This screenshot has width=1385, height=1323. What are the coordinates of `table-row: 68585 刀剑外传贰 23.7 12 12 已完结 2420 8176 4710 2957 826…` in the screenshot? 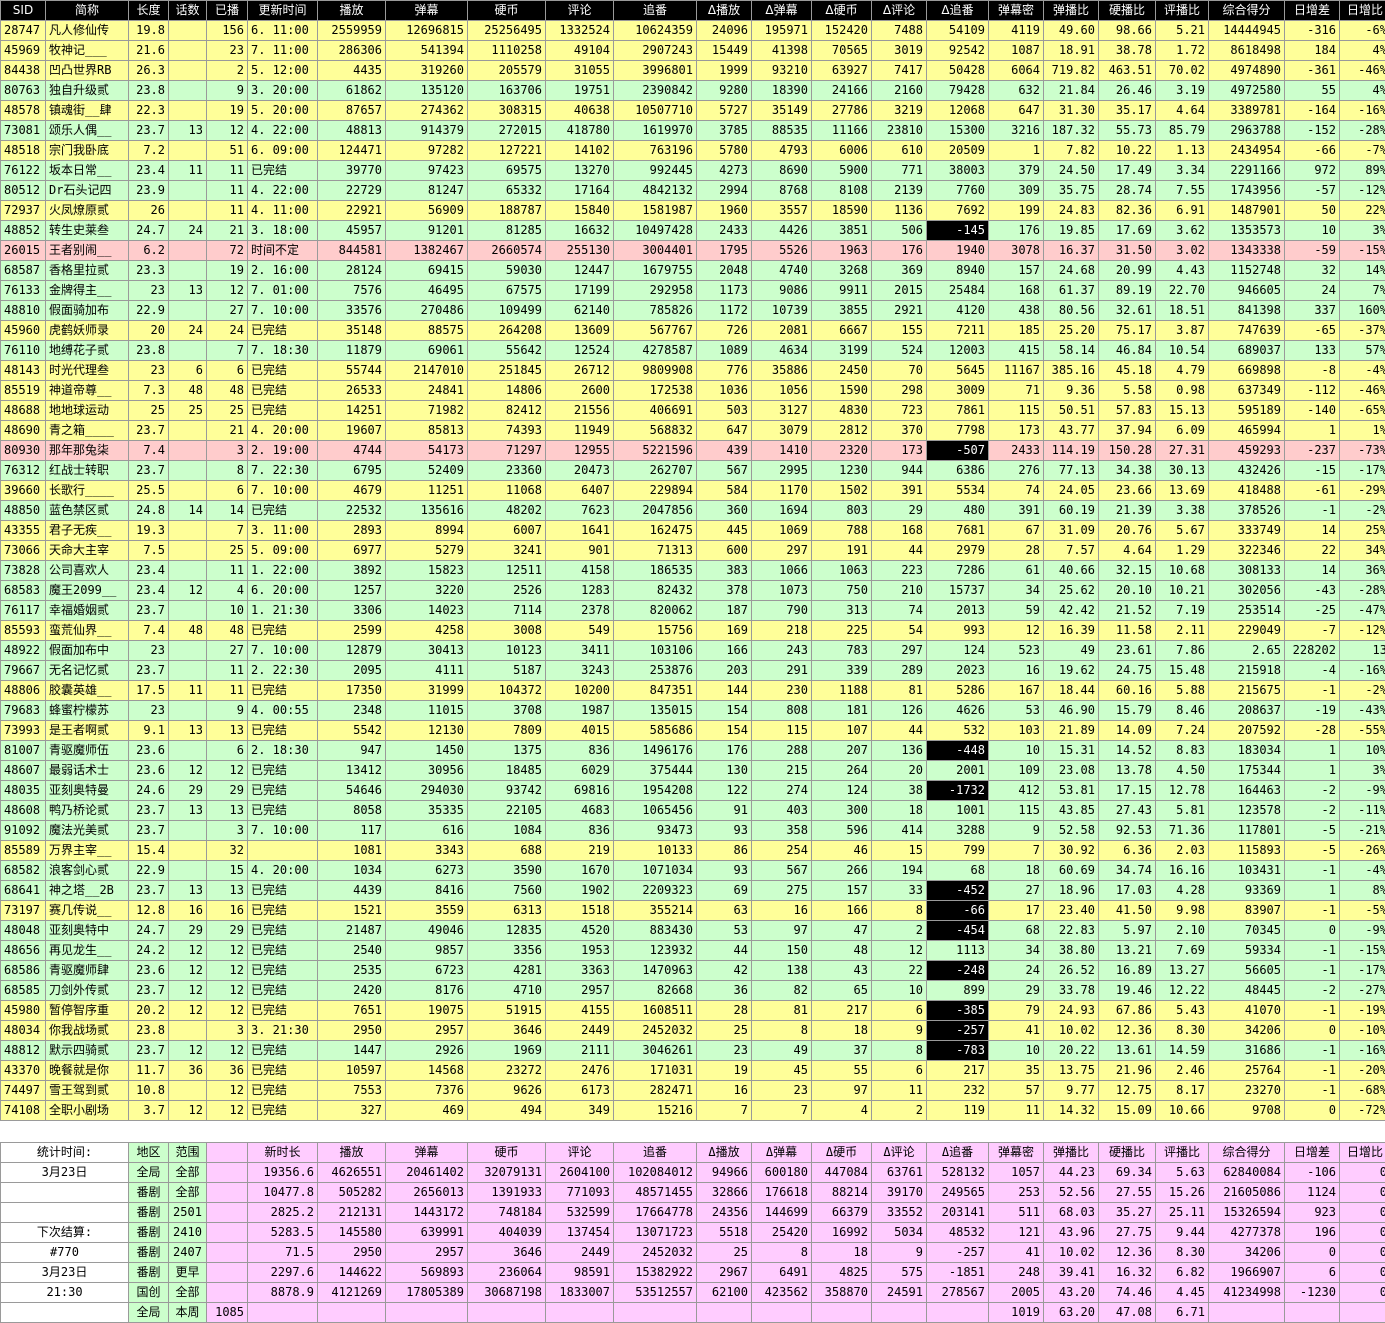 It's located at (692, 990).